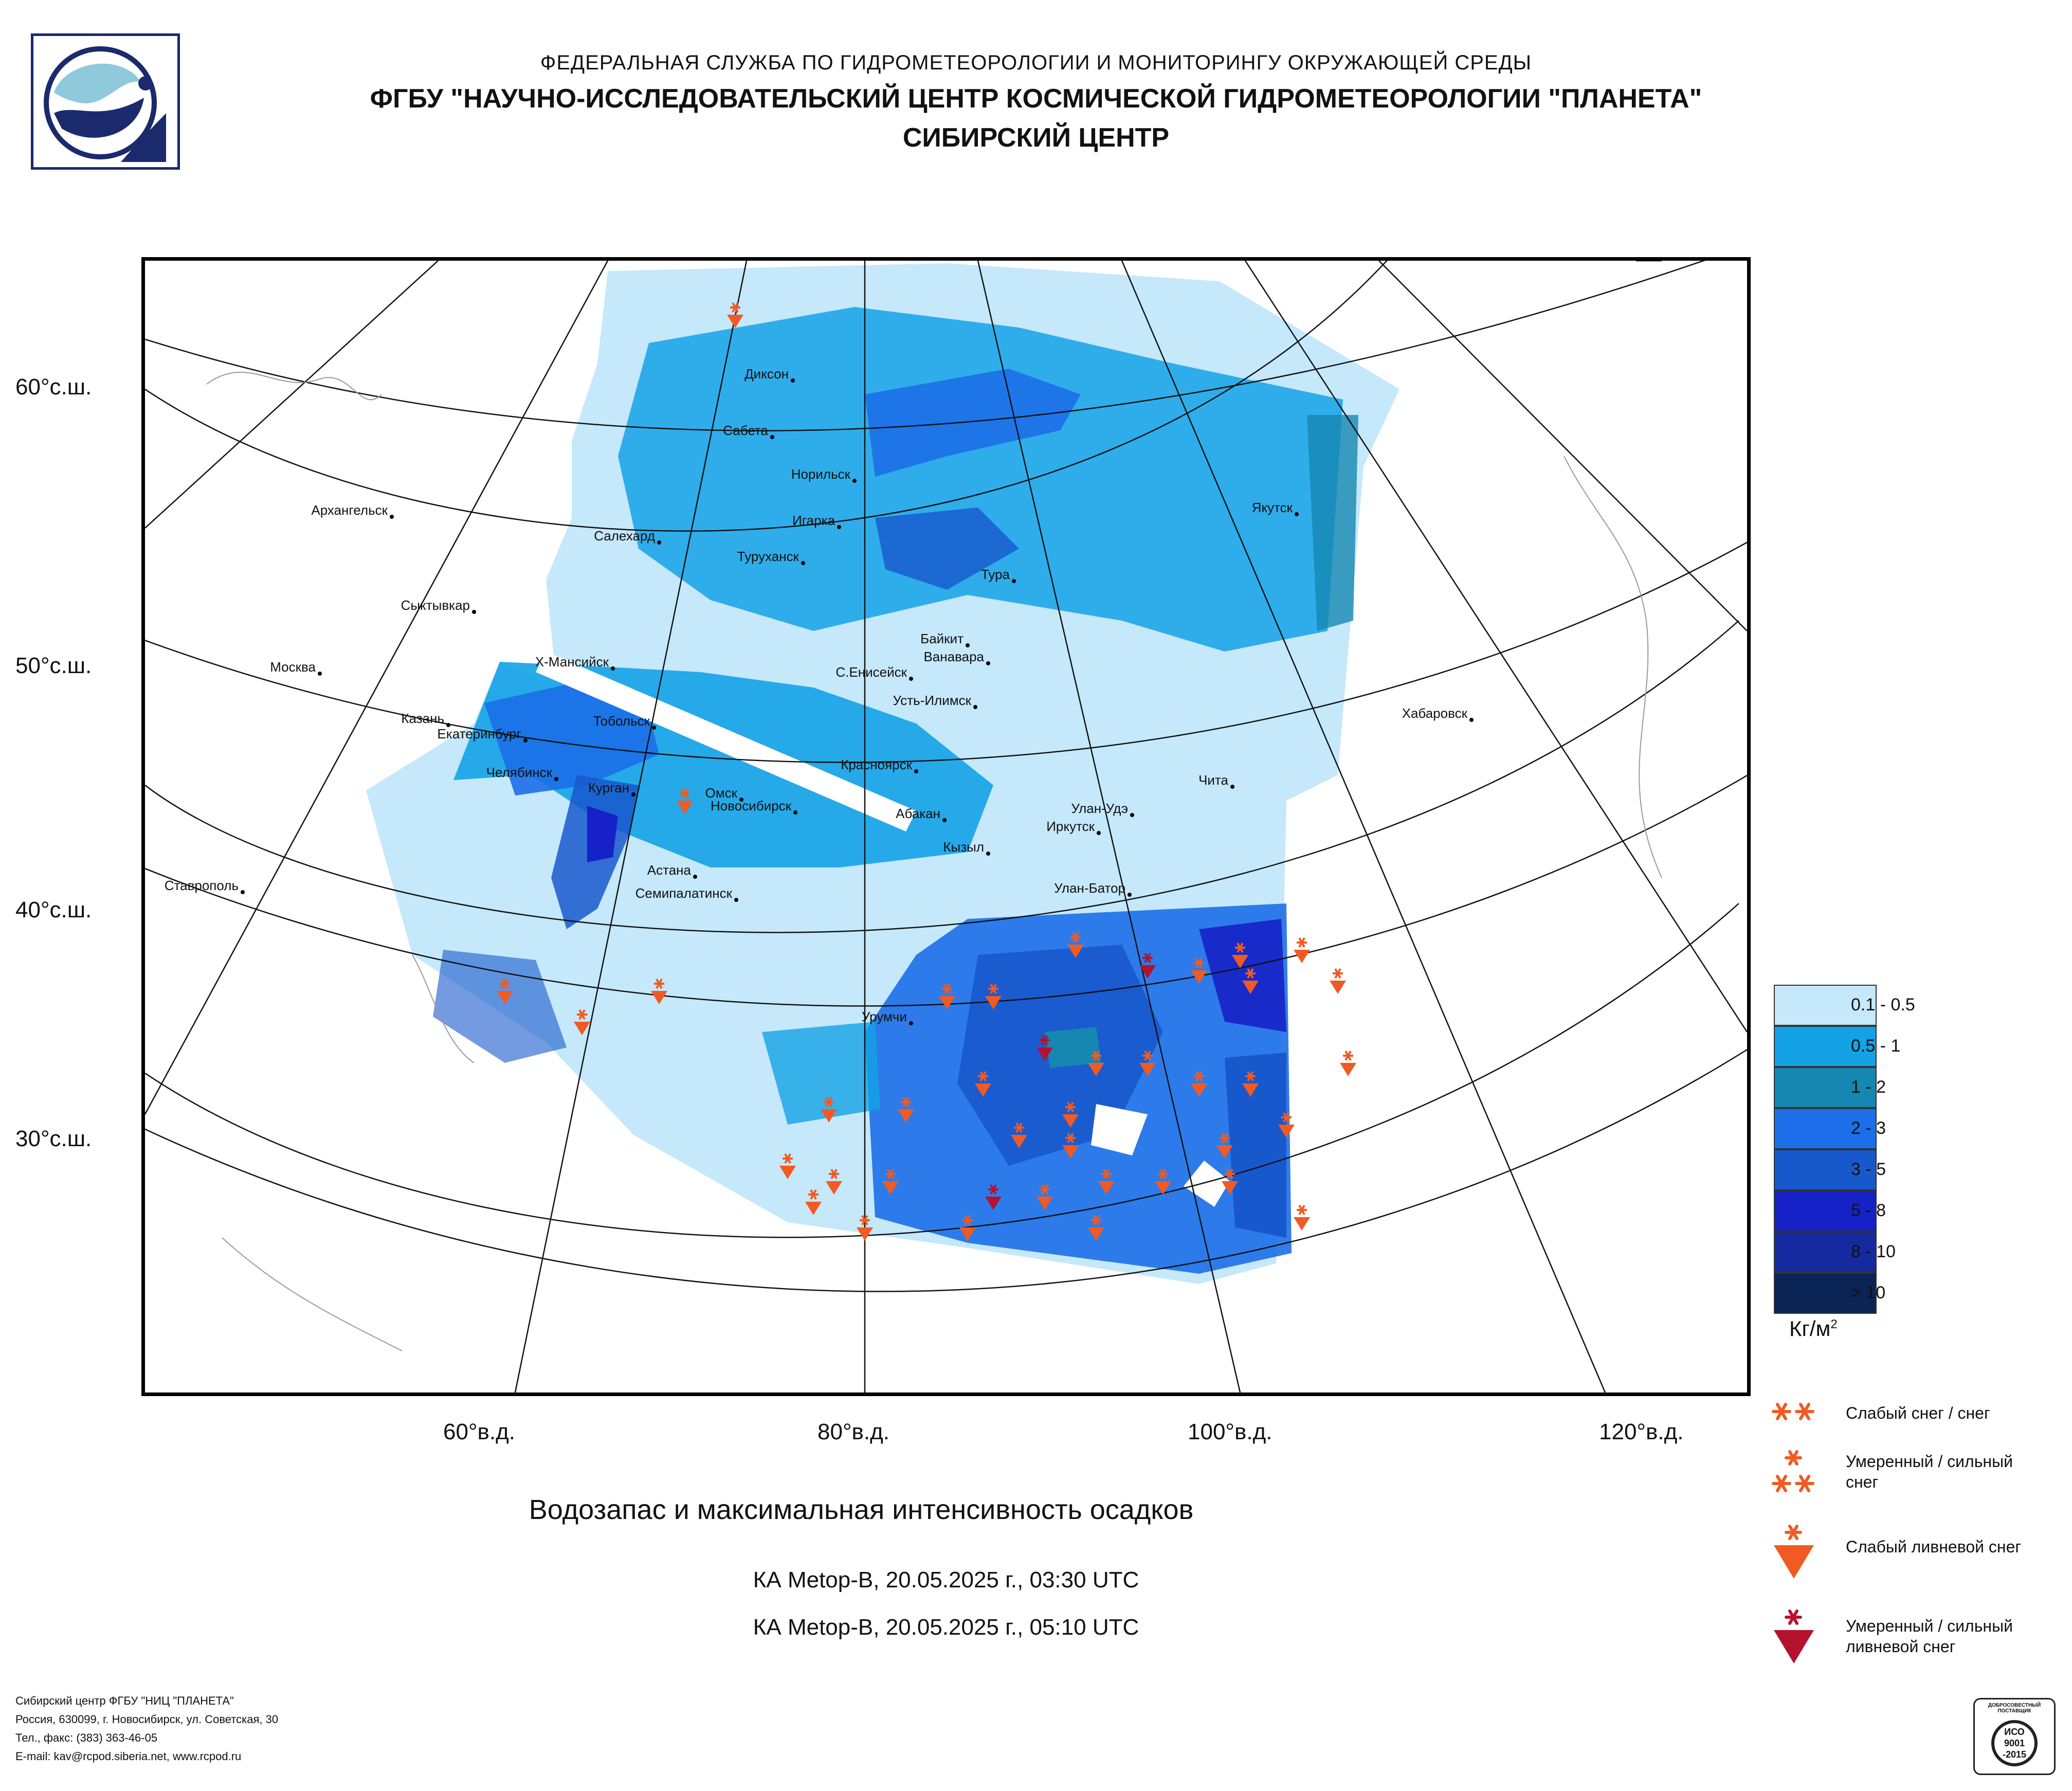 The width and height of the screenshot is (2072, 1791). Describe the element at coordinates (86, 1737) in the screenshot. I see `footer-line: Тел., факс: (383) 363-46-05` at that location.